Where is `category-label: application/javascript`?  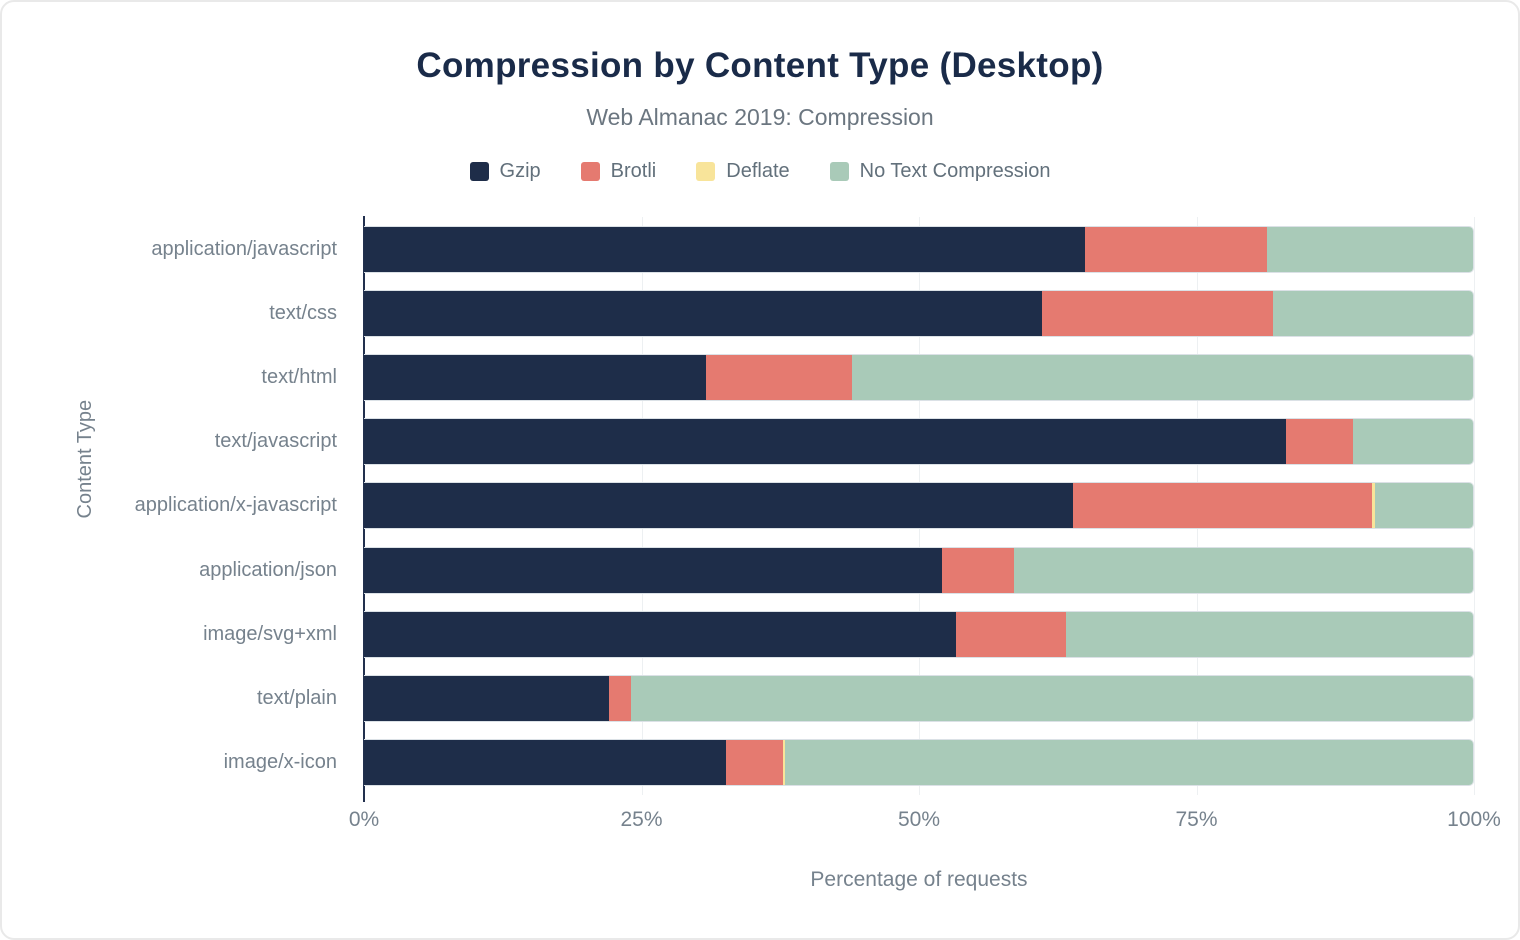
category-label: application/javascript is located at coordinates (244, 248).